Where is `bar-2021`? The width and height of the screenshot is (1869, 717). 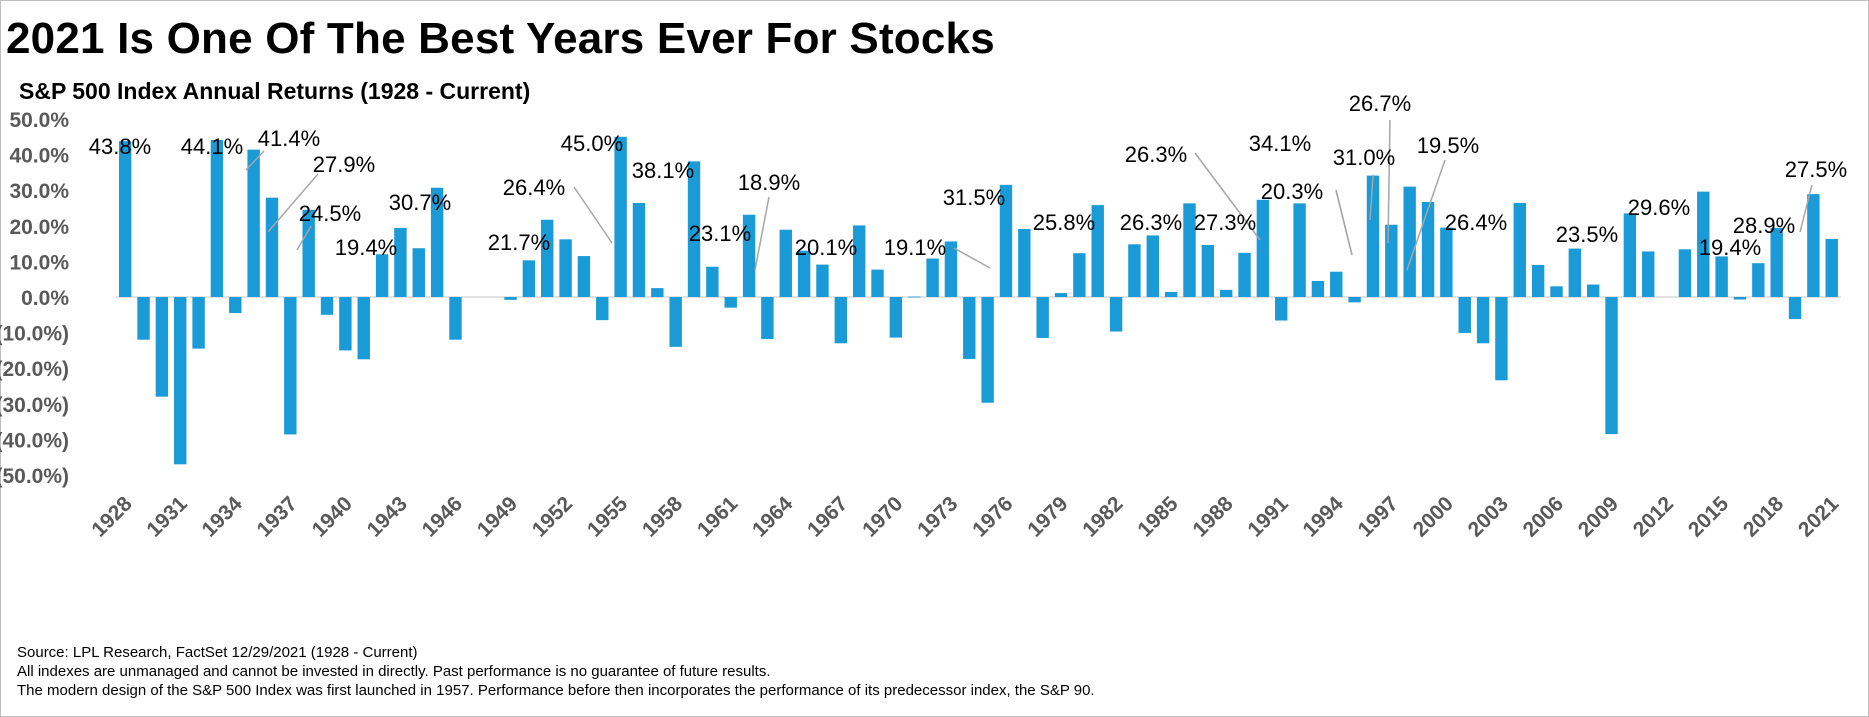
bar-2021 is located at coordinates (1831, 267).